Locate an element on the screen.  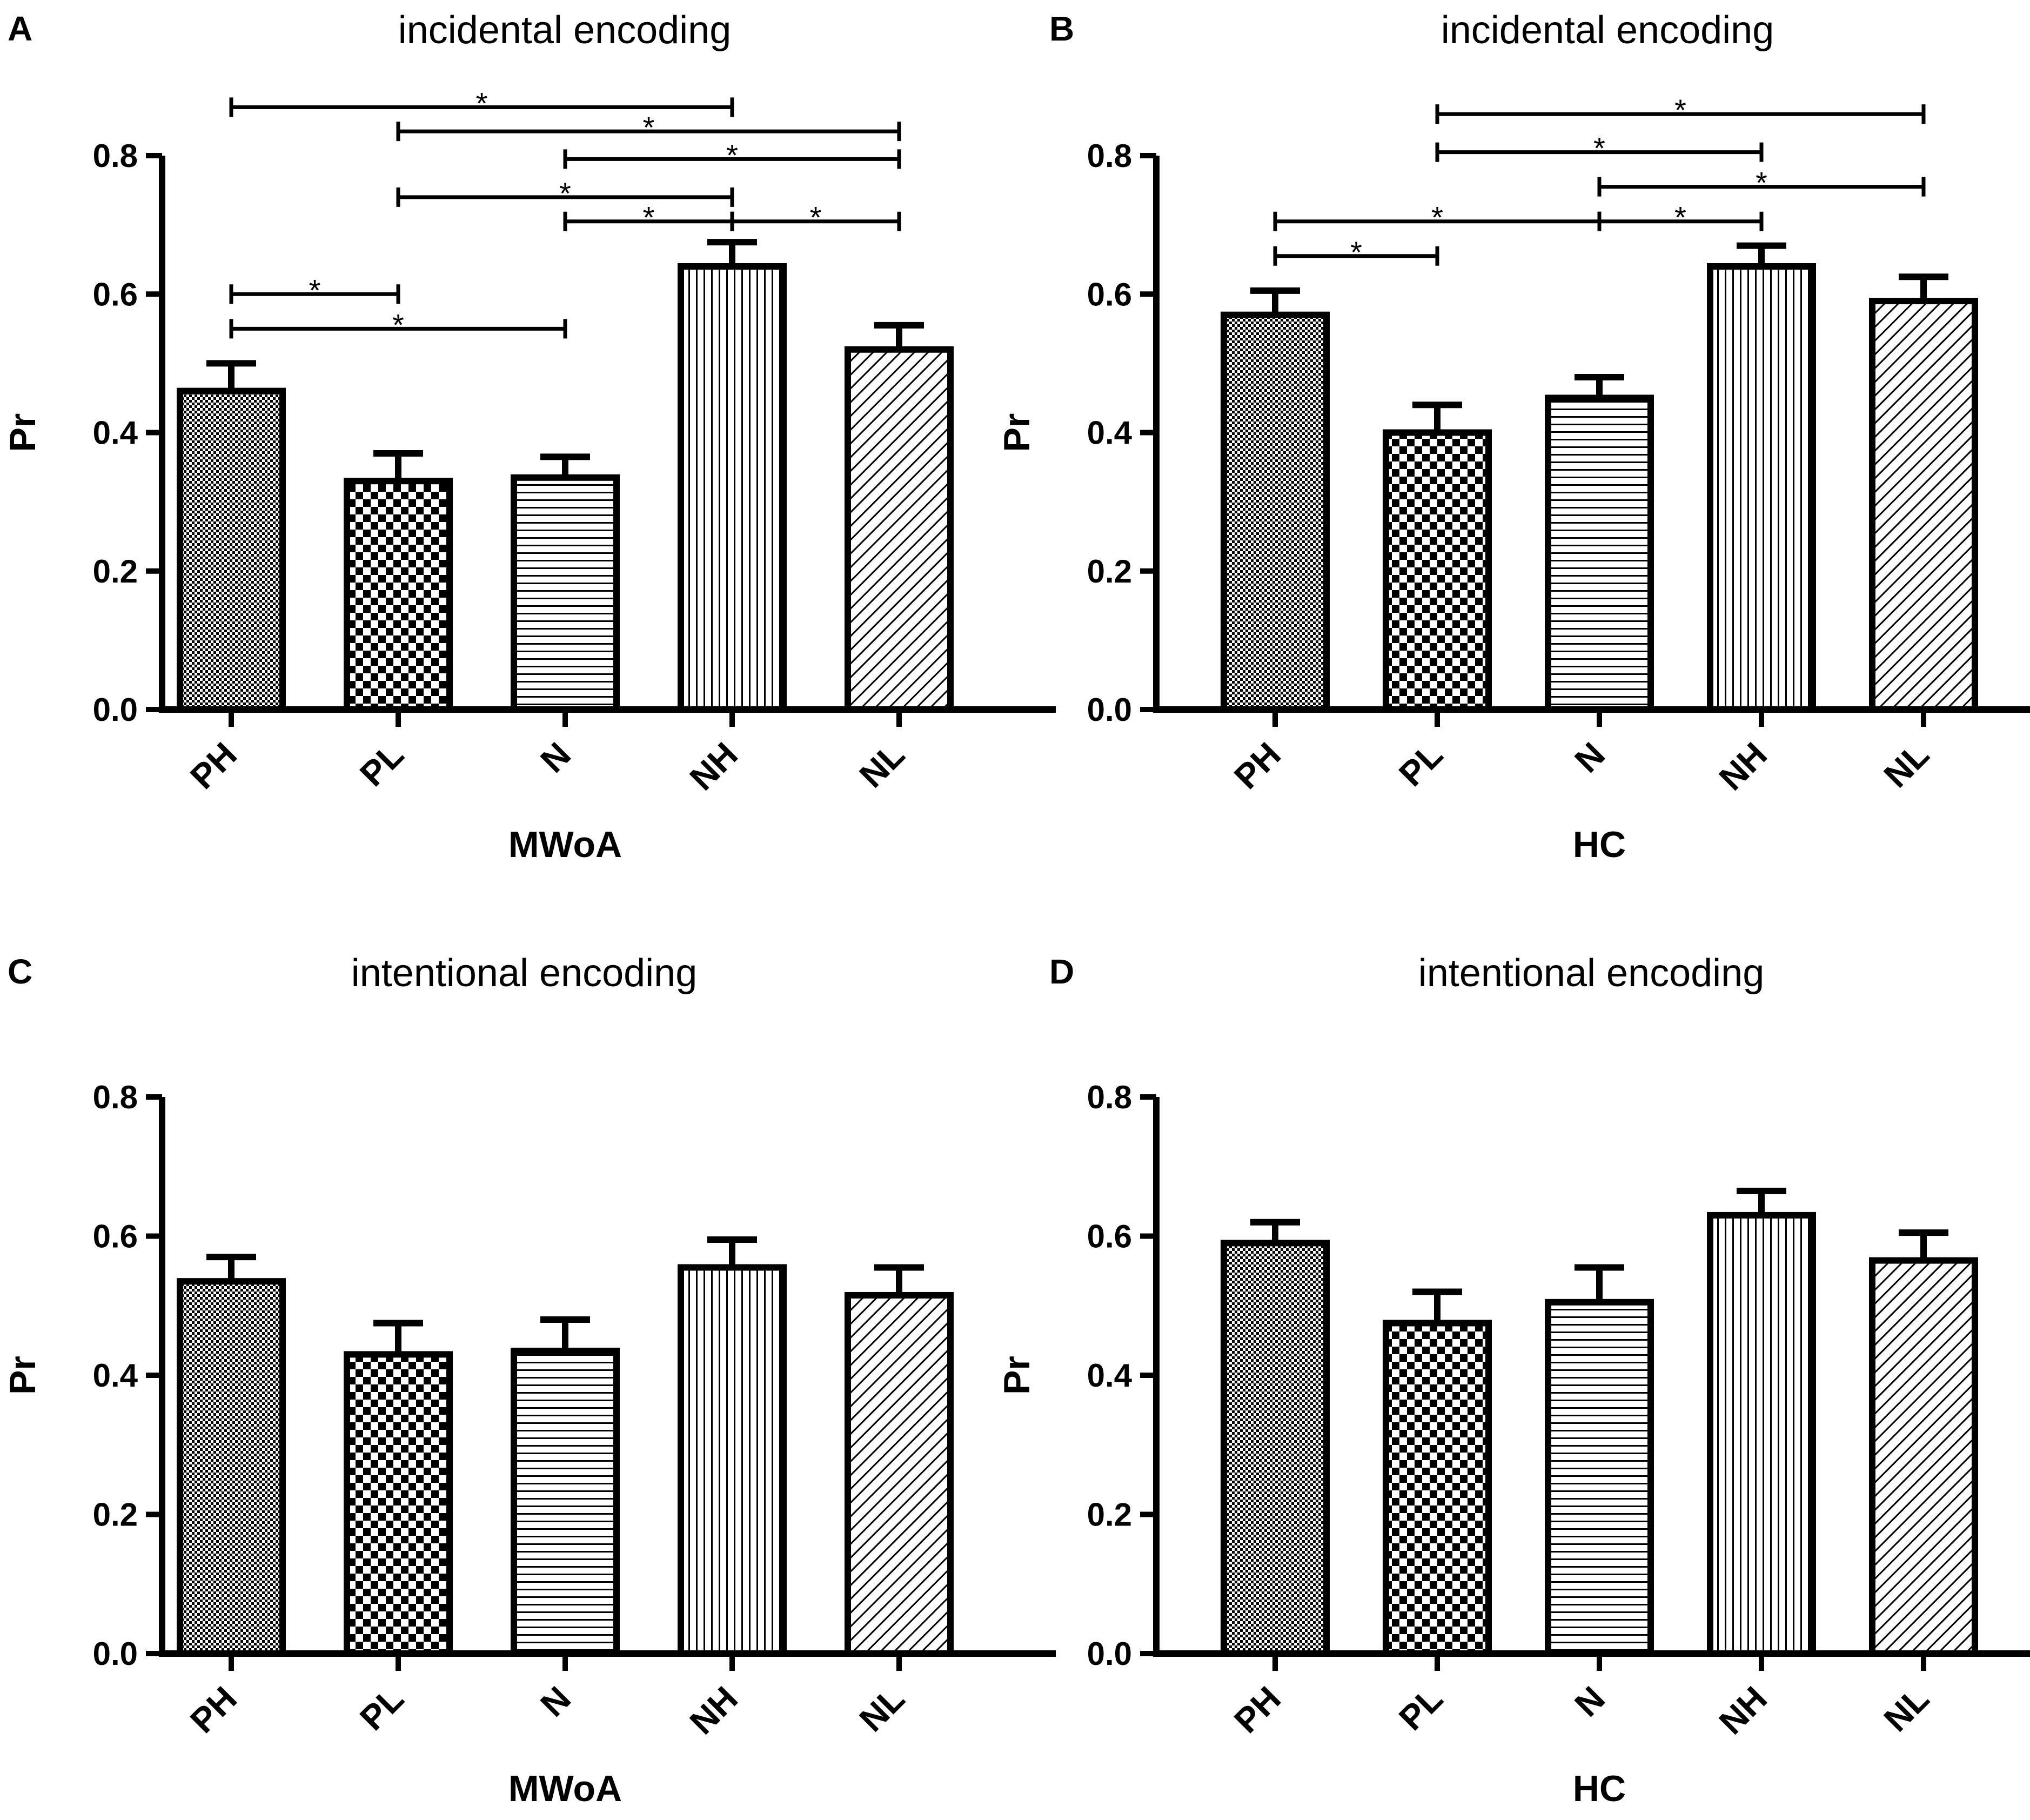
x-axis-title: MWoA is located at coordinates (565, 1789).